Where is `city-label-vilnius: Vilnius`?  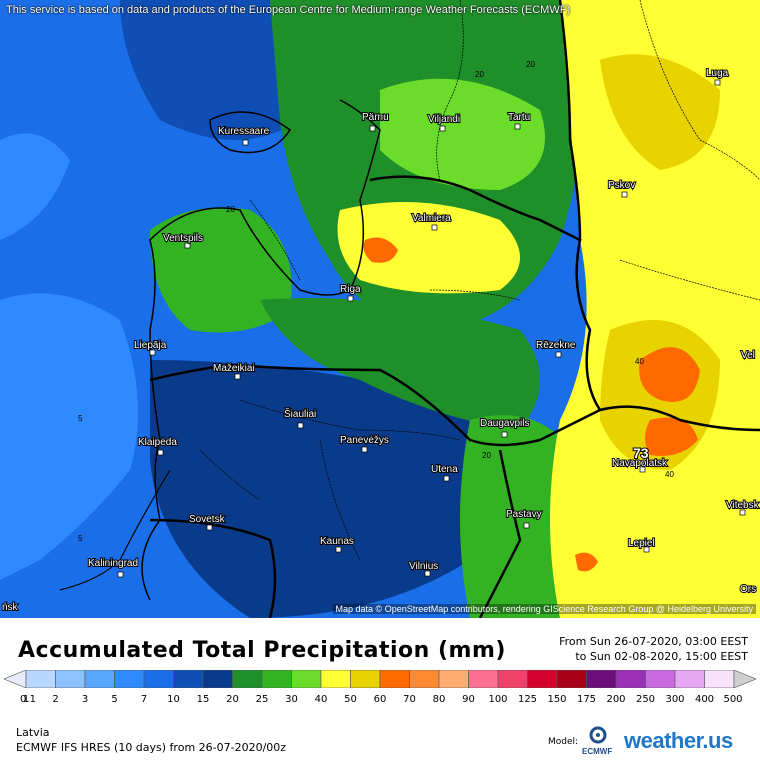 city-label-vilnius: Vilnius is located at coordinates (423, 566).